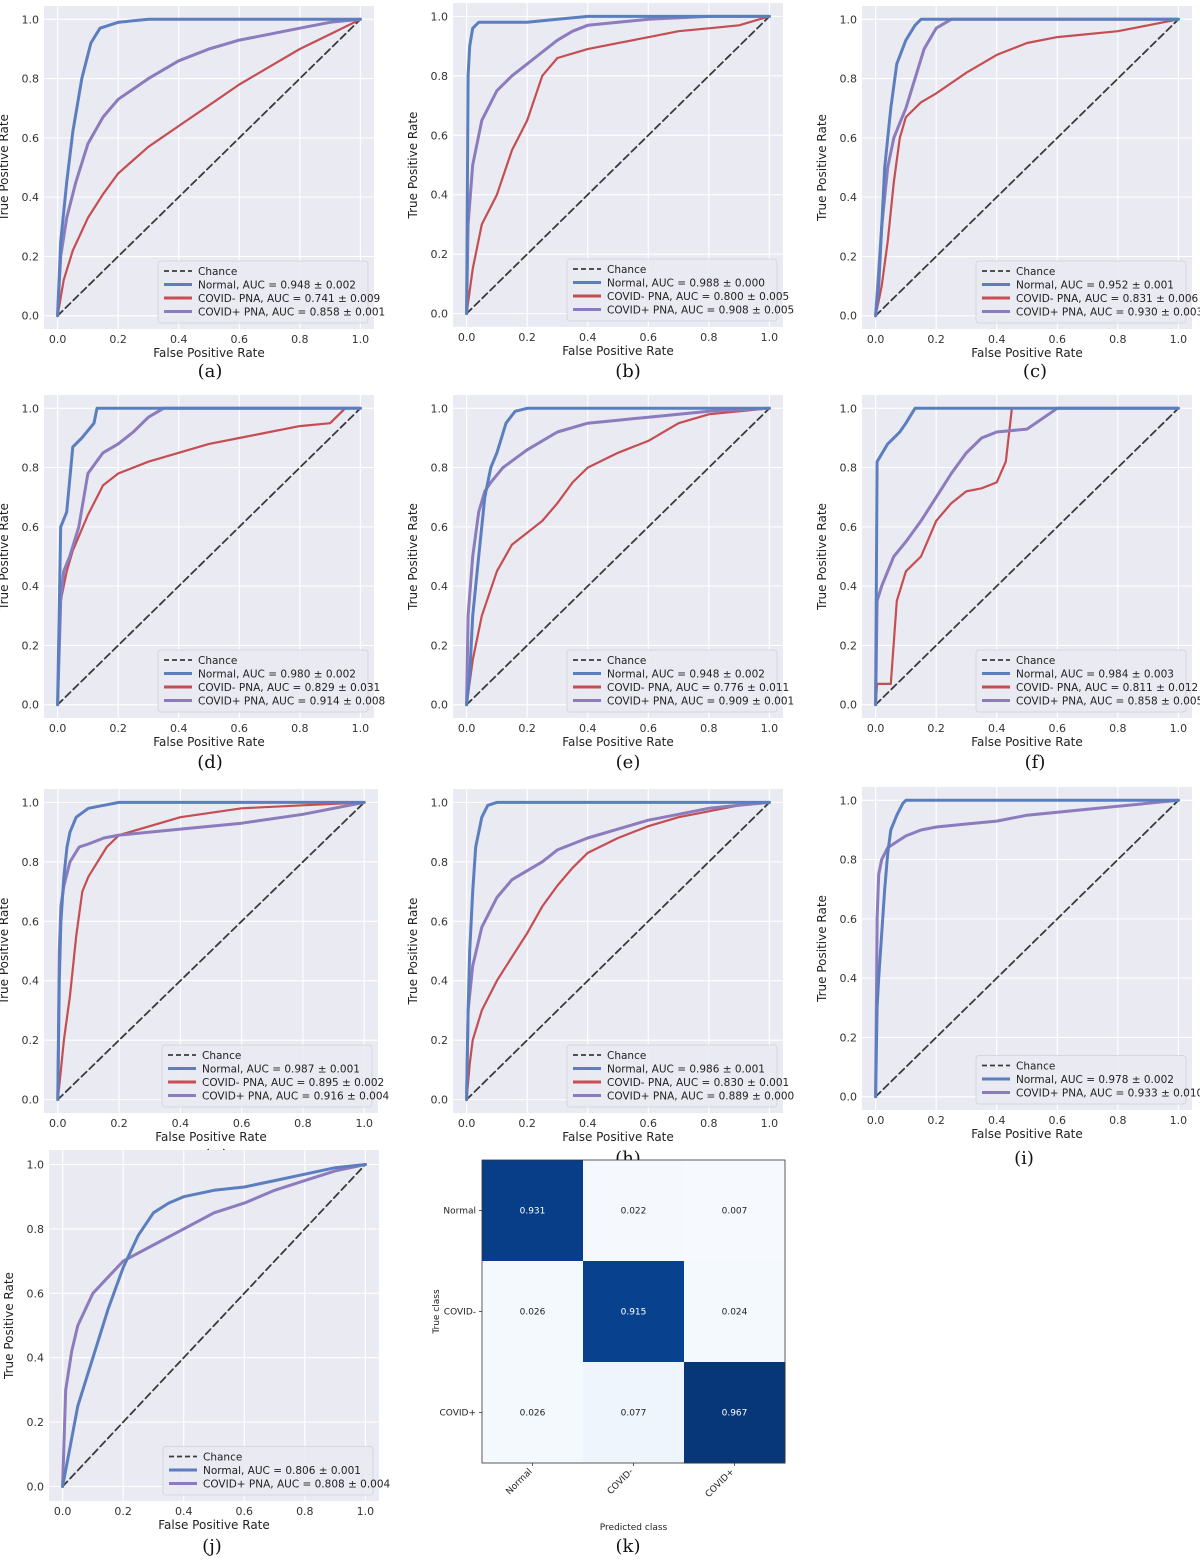  What do you see at coordinates (210, 371) in the screenshot?
I see `panel-caption: (a)` at bounding box center [210, 371].